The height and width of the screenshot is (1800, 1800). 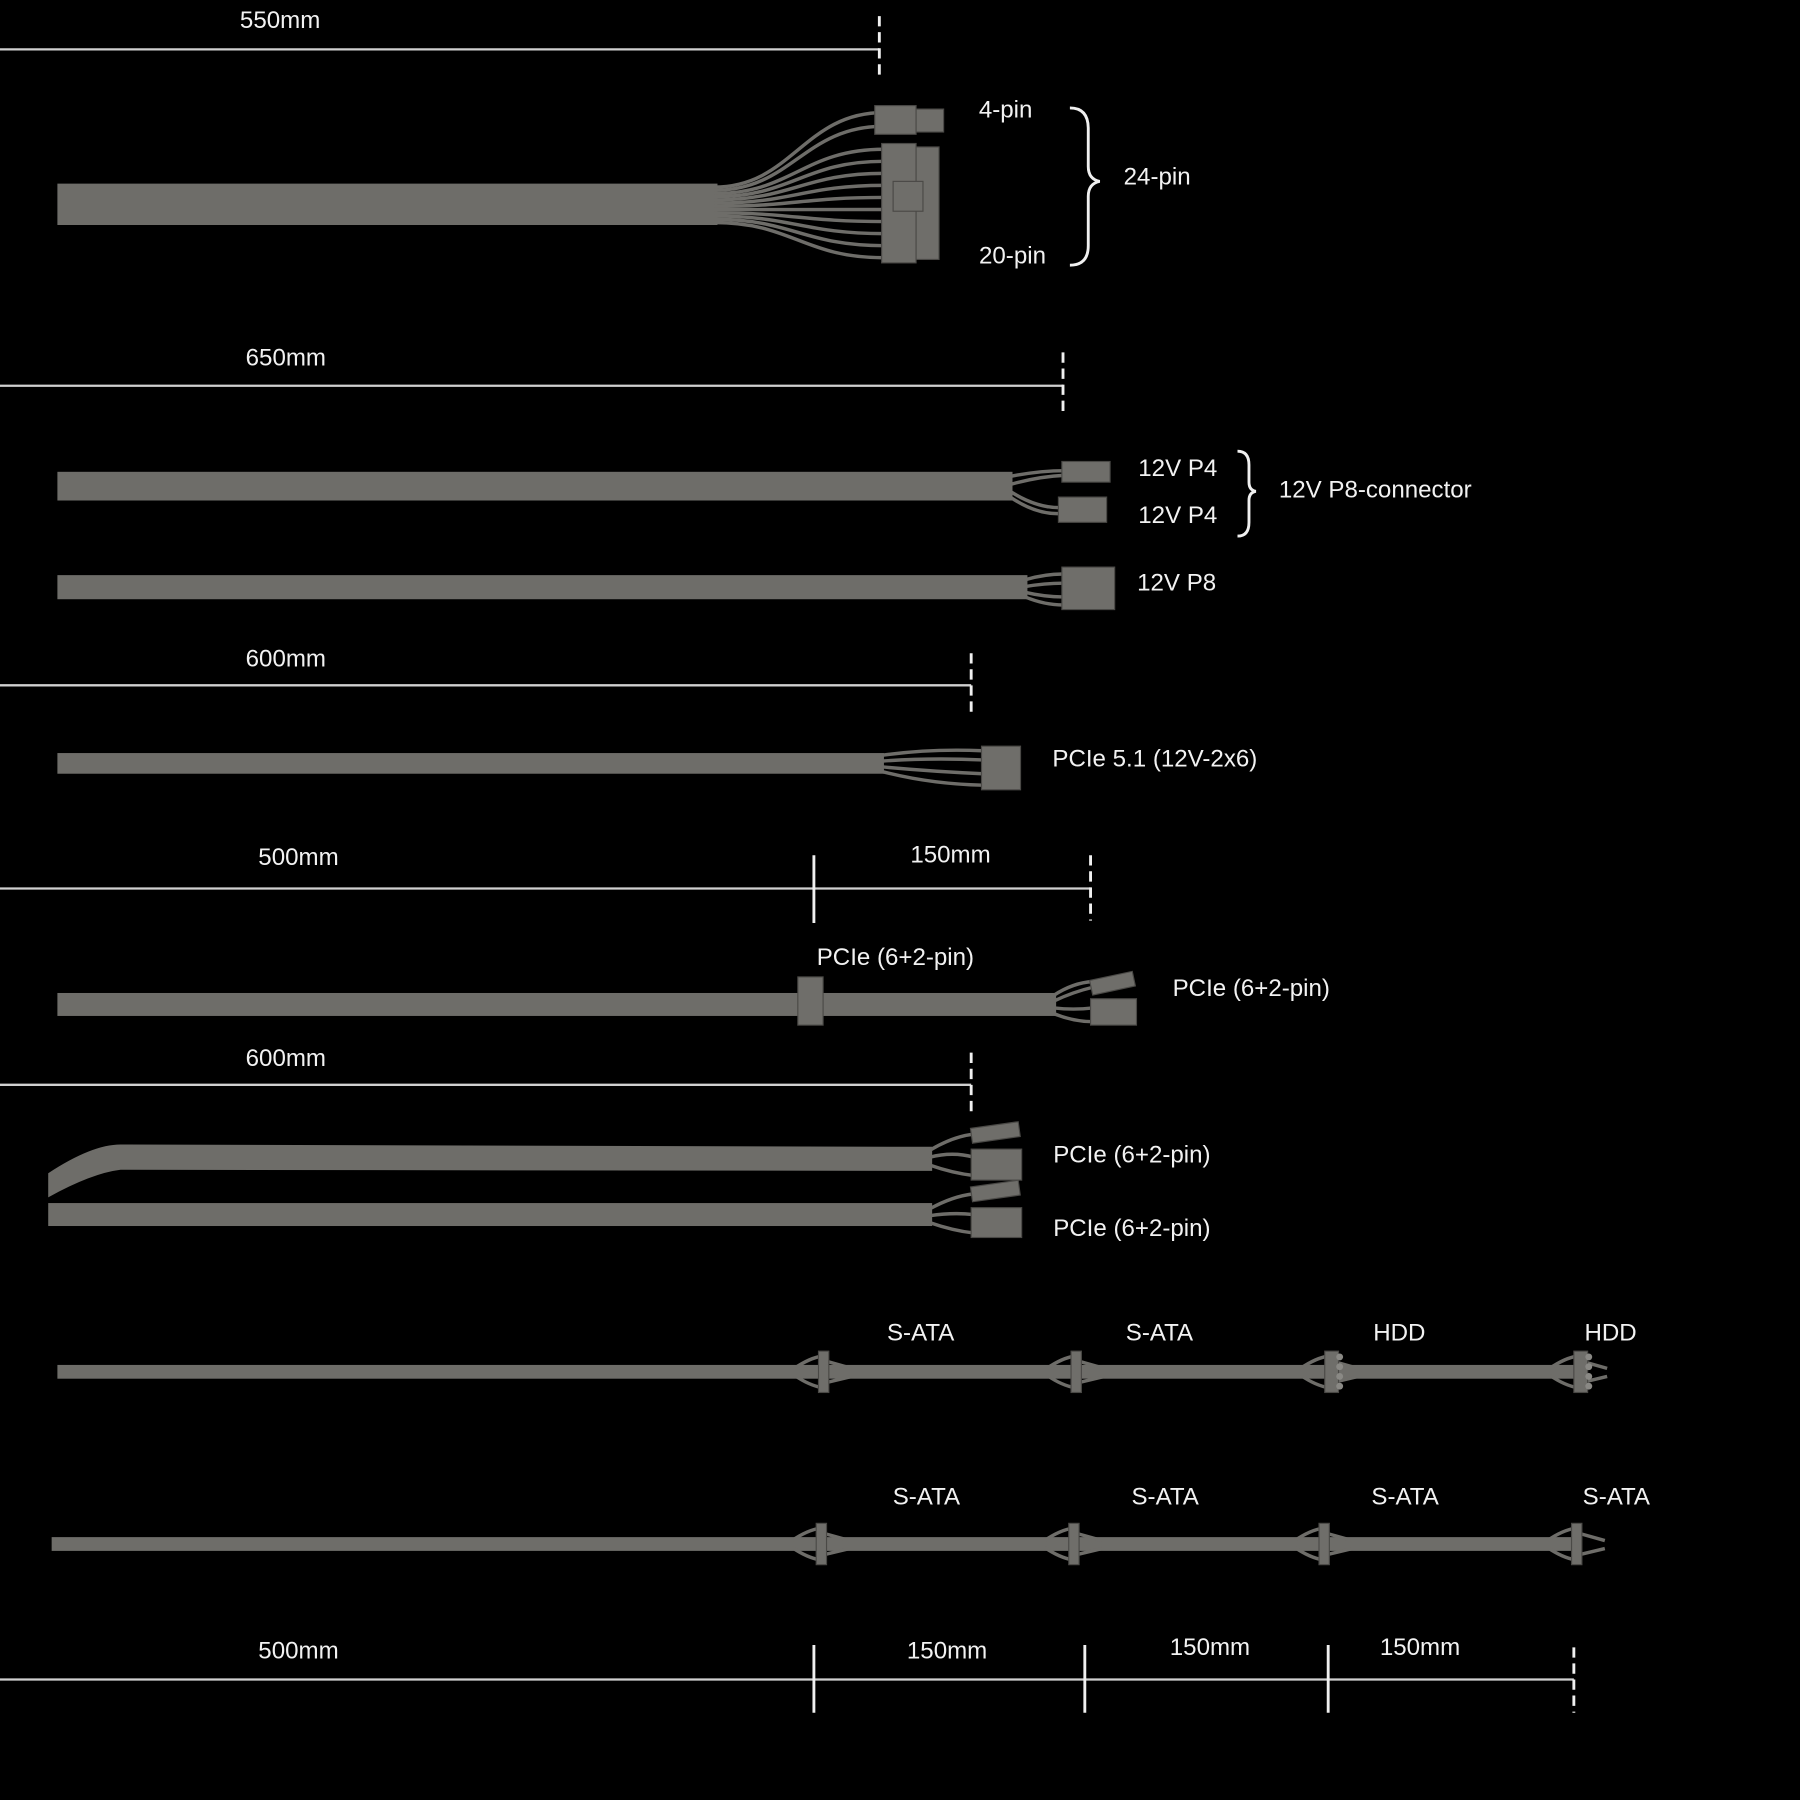 What do you see at coordinates (440, 44) in the screenshot?
I see `measure-550: 550mm` at bounding box center [440, 44].